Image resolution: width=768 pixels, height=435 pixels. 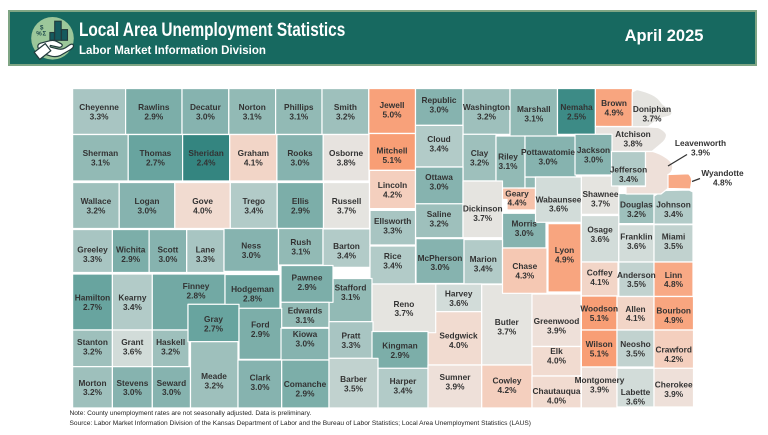 What do you see at coordinates (44, 34) in the screenshot?
I see `svg-text: Σ` at bounding box center [44, 34].